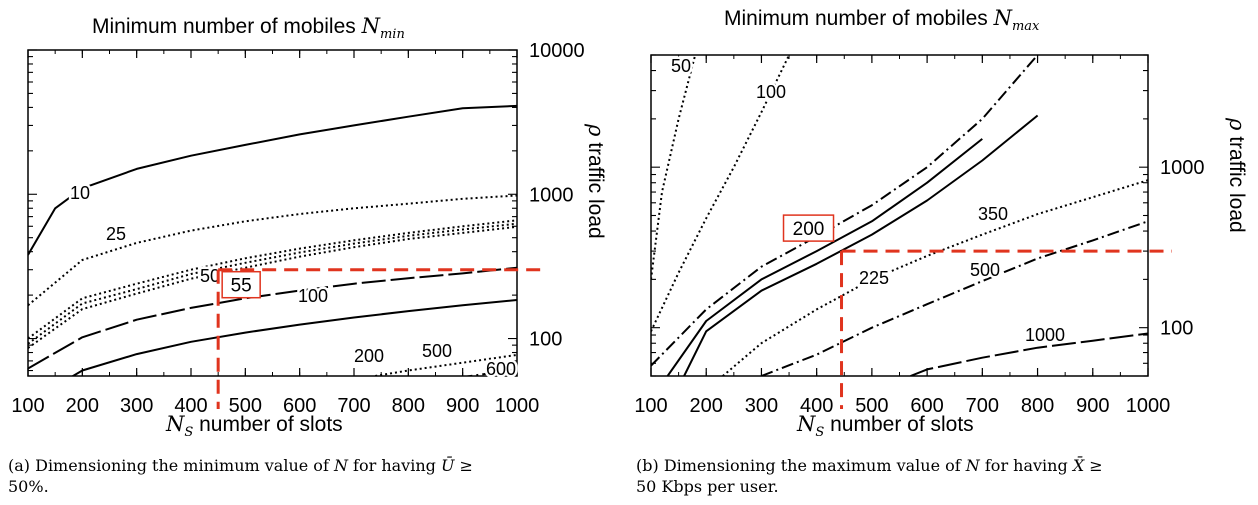  What do you see at coordinates (268, 424) in the screenshot?
I see `chart-a-xlabel-text: number of slots` at bounding box center [268, 424].